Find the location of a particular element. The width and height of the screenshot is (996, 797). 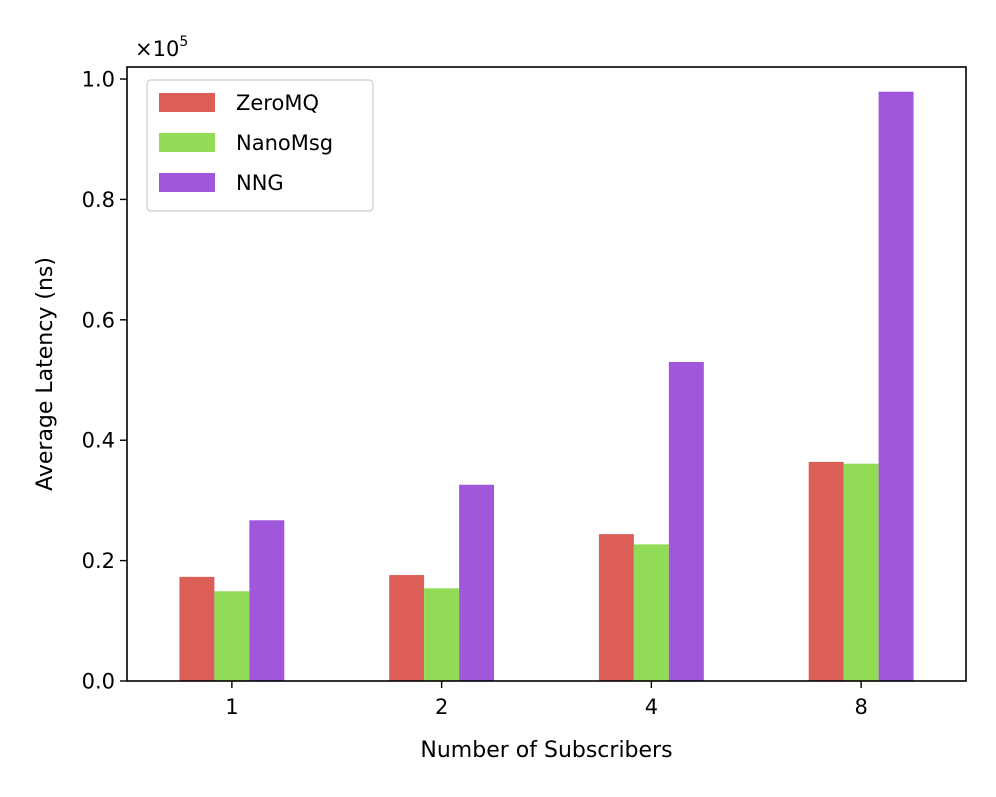

y-offset-text: ×10⁵ is located at coordinates (161, 47).